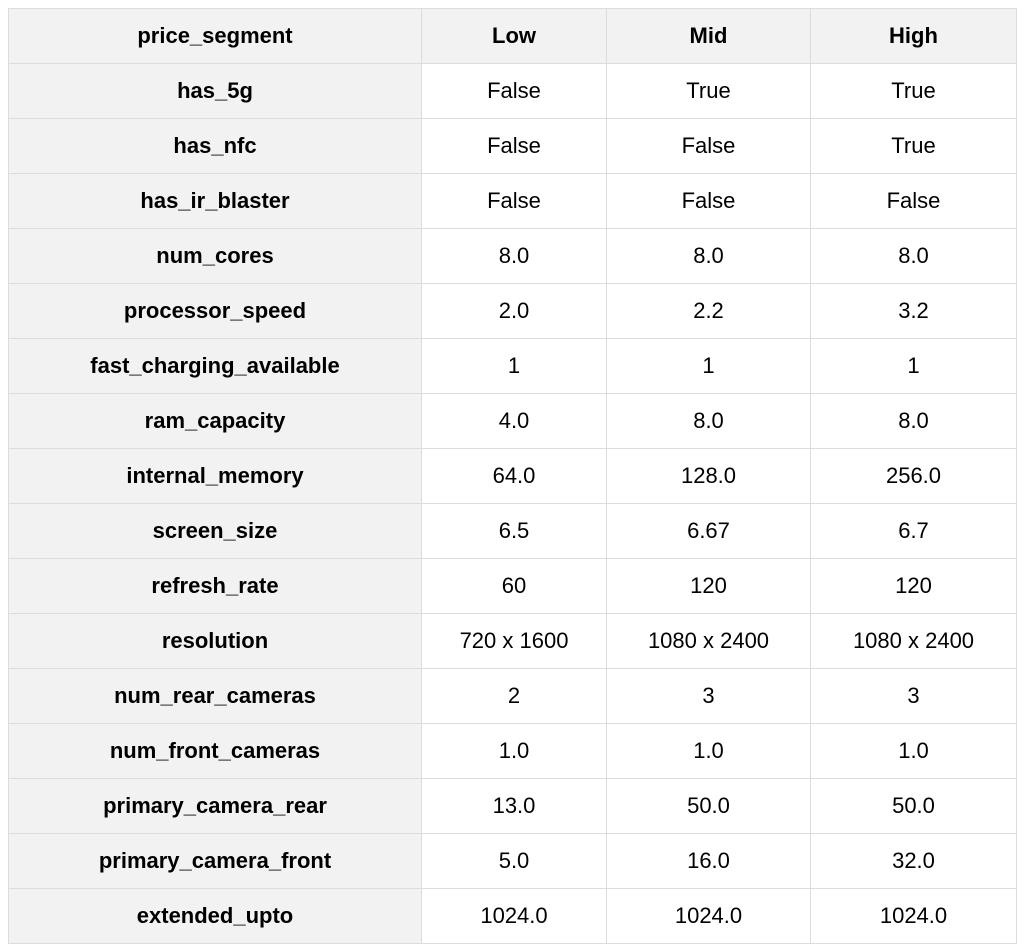  Describe the element at coordinates (708, 476) in the screenshot. I see `cell-mid: 128.0` at that location.